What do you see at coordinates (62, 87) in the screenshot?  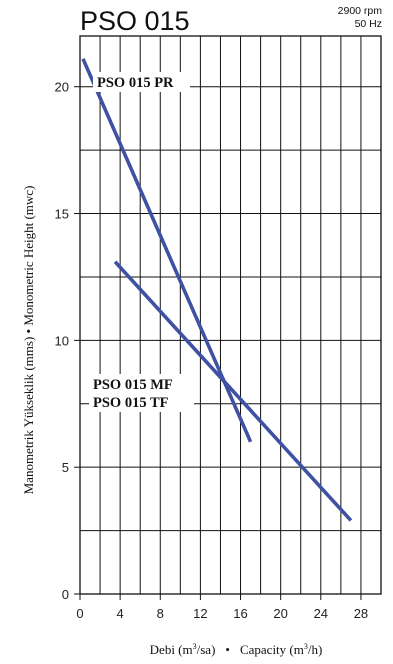 I see `y-tick-label: 20` at bounding box center [62, 87].